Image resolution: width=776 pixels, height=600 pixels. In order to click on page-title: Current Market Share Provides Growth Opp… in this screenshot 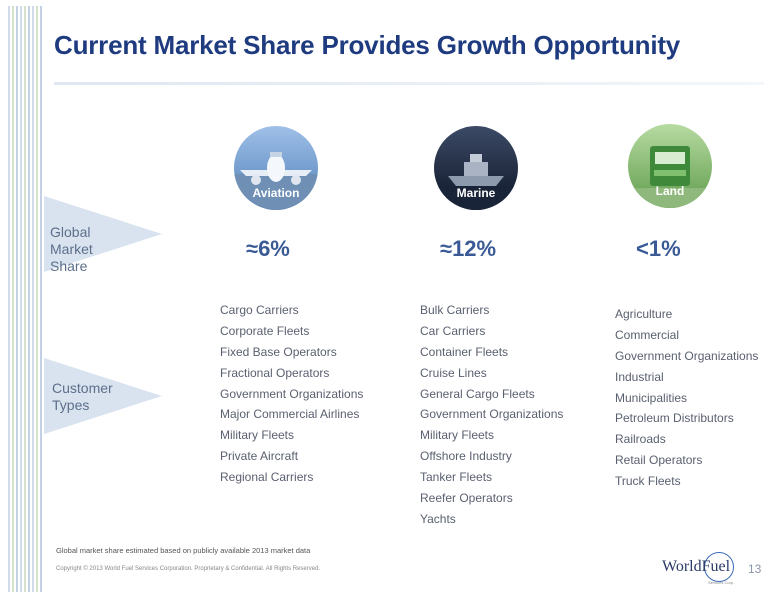, I will do `click(367, 45)`.